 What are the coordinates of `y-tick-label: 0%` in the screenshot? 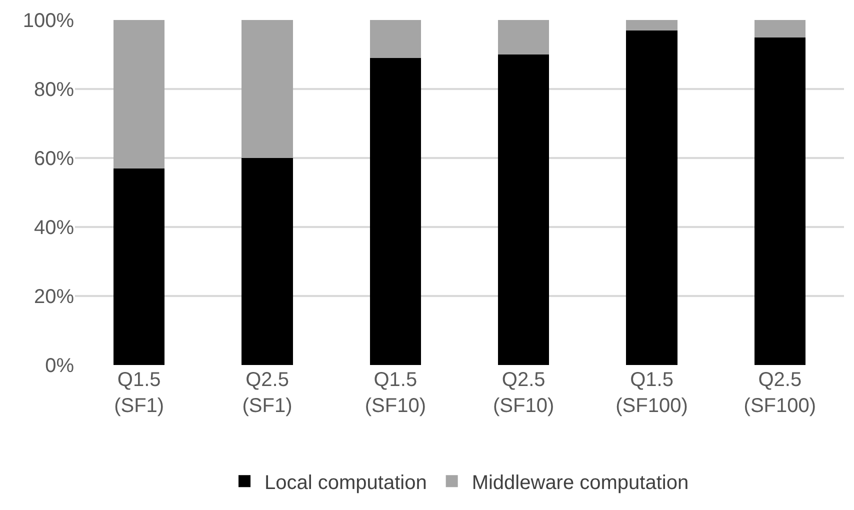 It's located at (59, 366).